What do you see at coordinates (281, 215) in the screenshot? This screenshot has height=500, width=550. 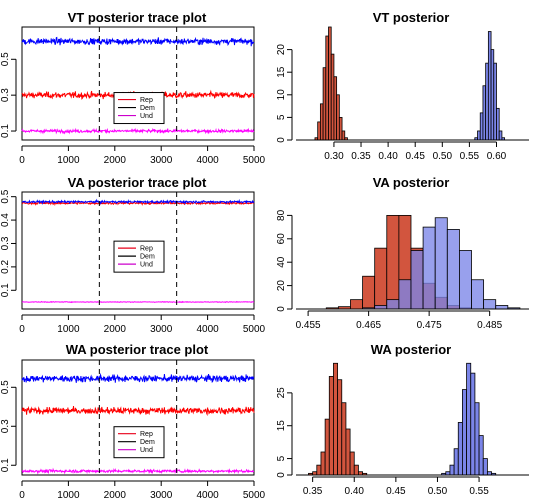 I see `y-tick-label: 80` at bounding box center [281, 215].